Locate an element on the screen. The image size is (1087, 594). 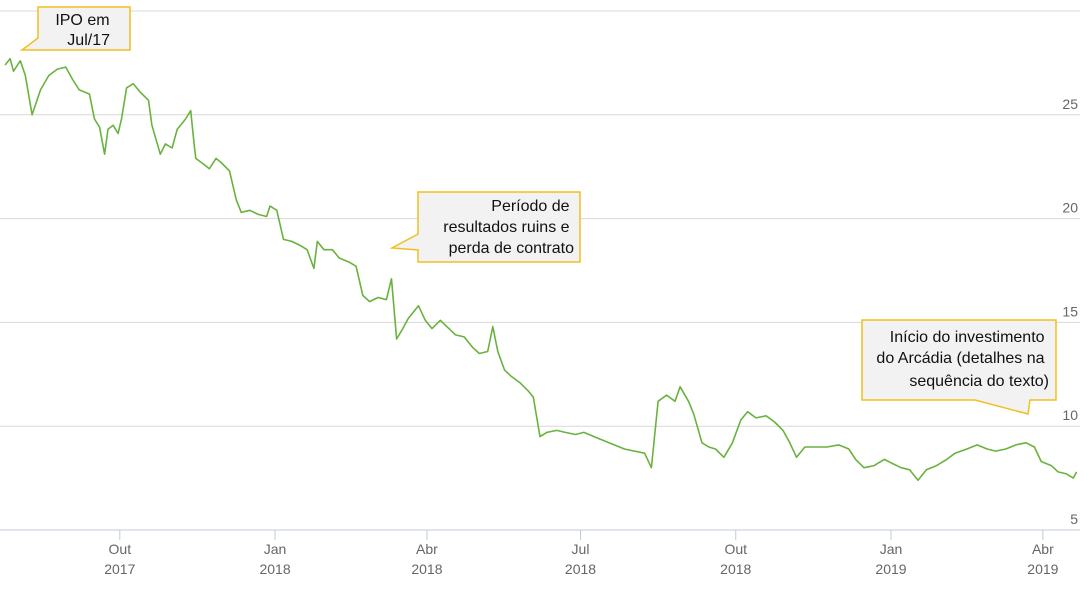
y-tick-label: 20 is located at coordinates (1070, 208).